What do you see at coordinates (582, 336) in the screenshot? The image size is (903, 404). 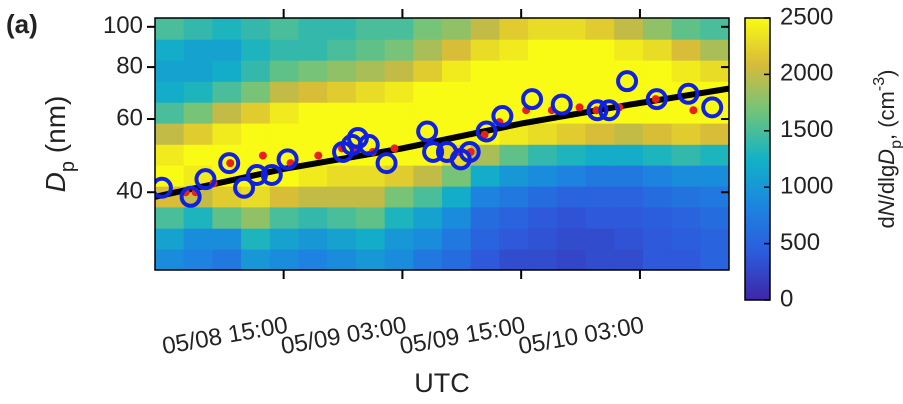 I see `x-tick-label: 05/10 03:00` at bounding box center [582, 336].